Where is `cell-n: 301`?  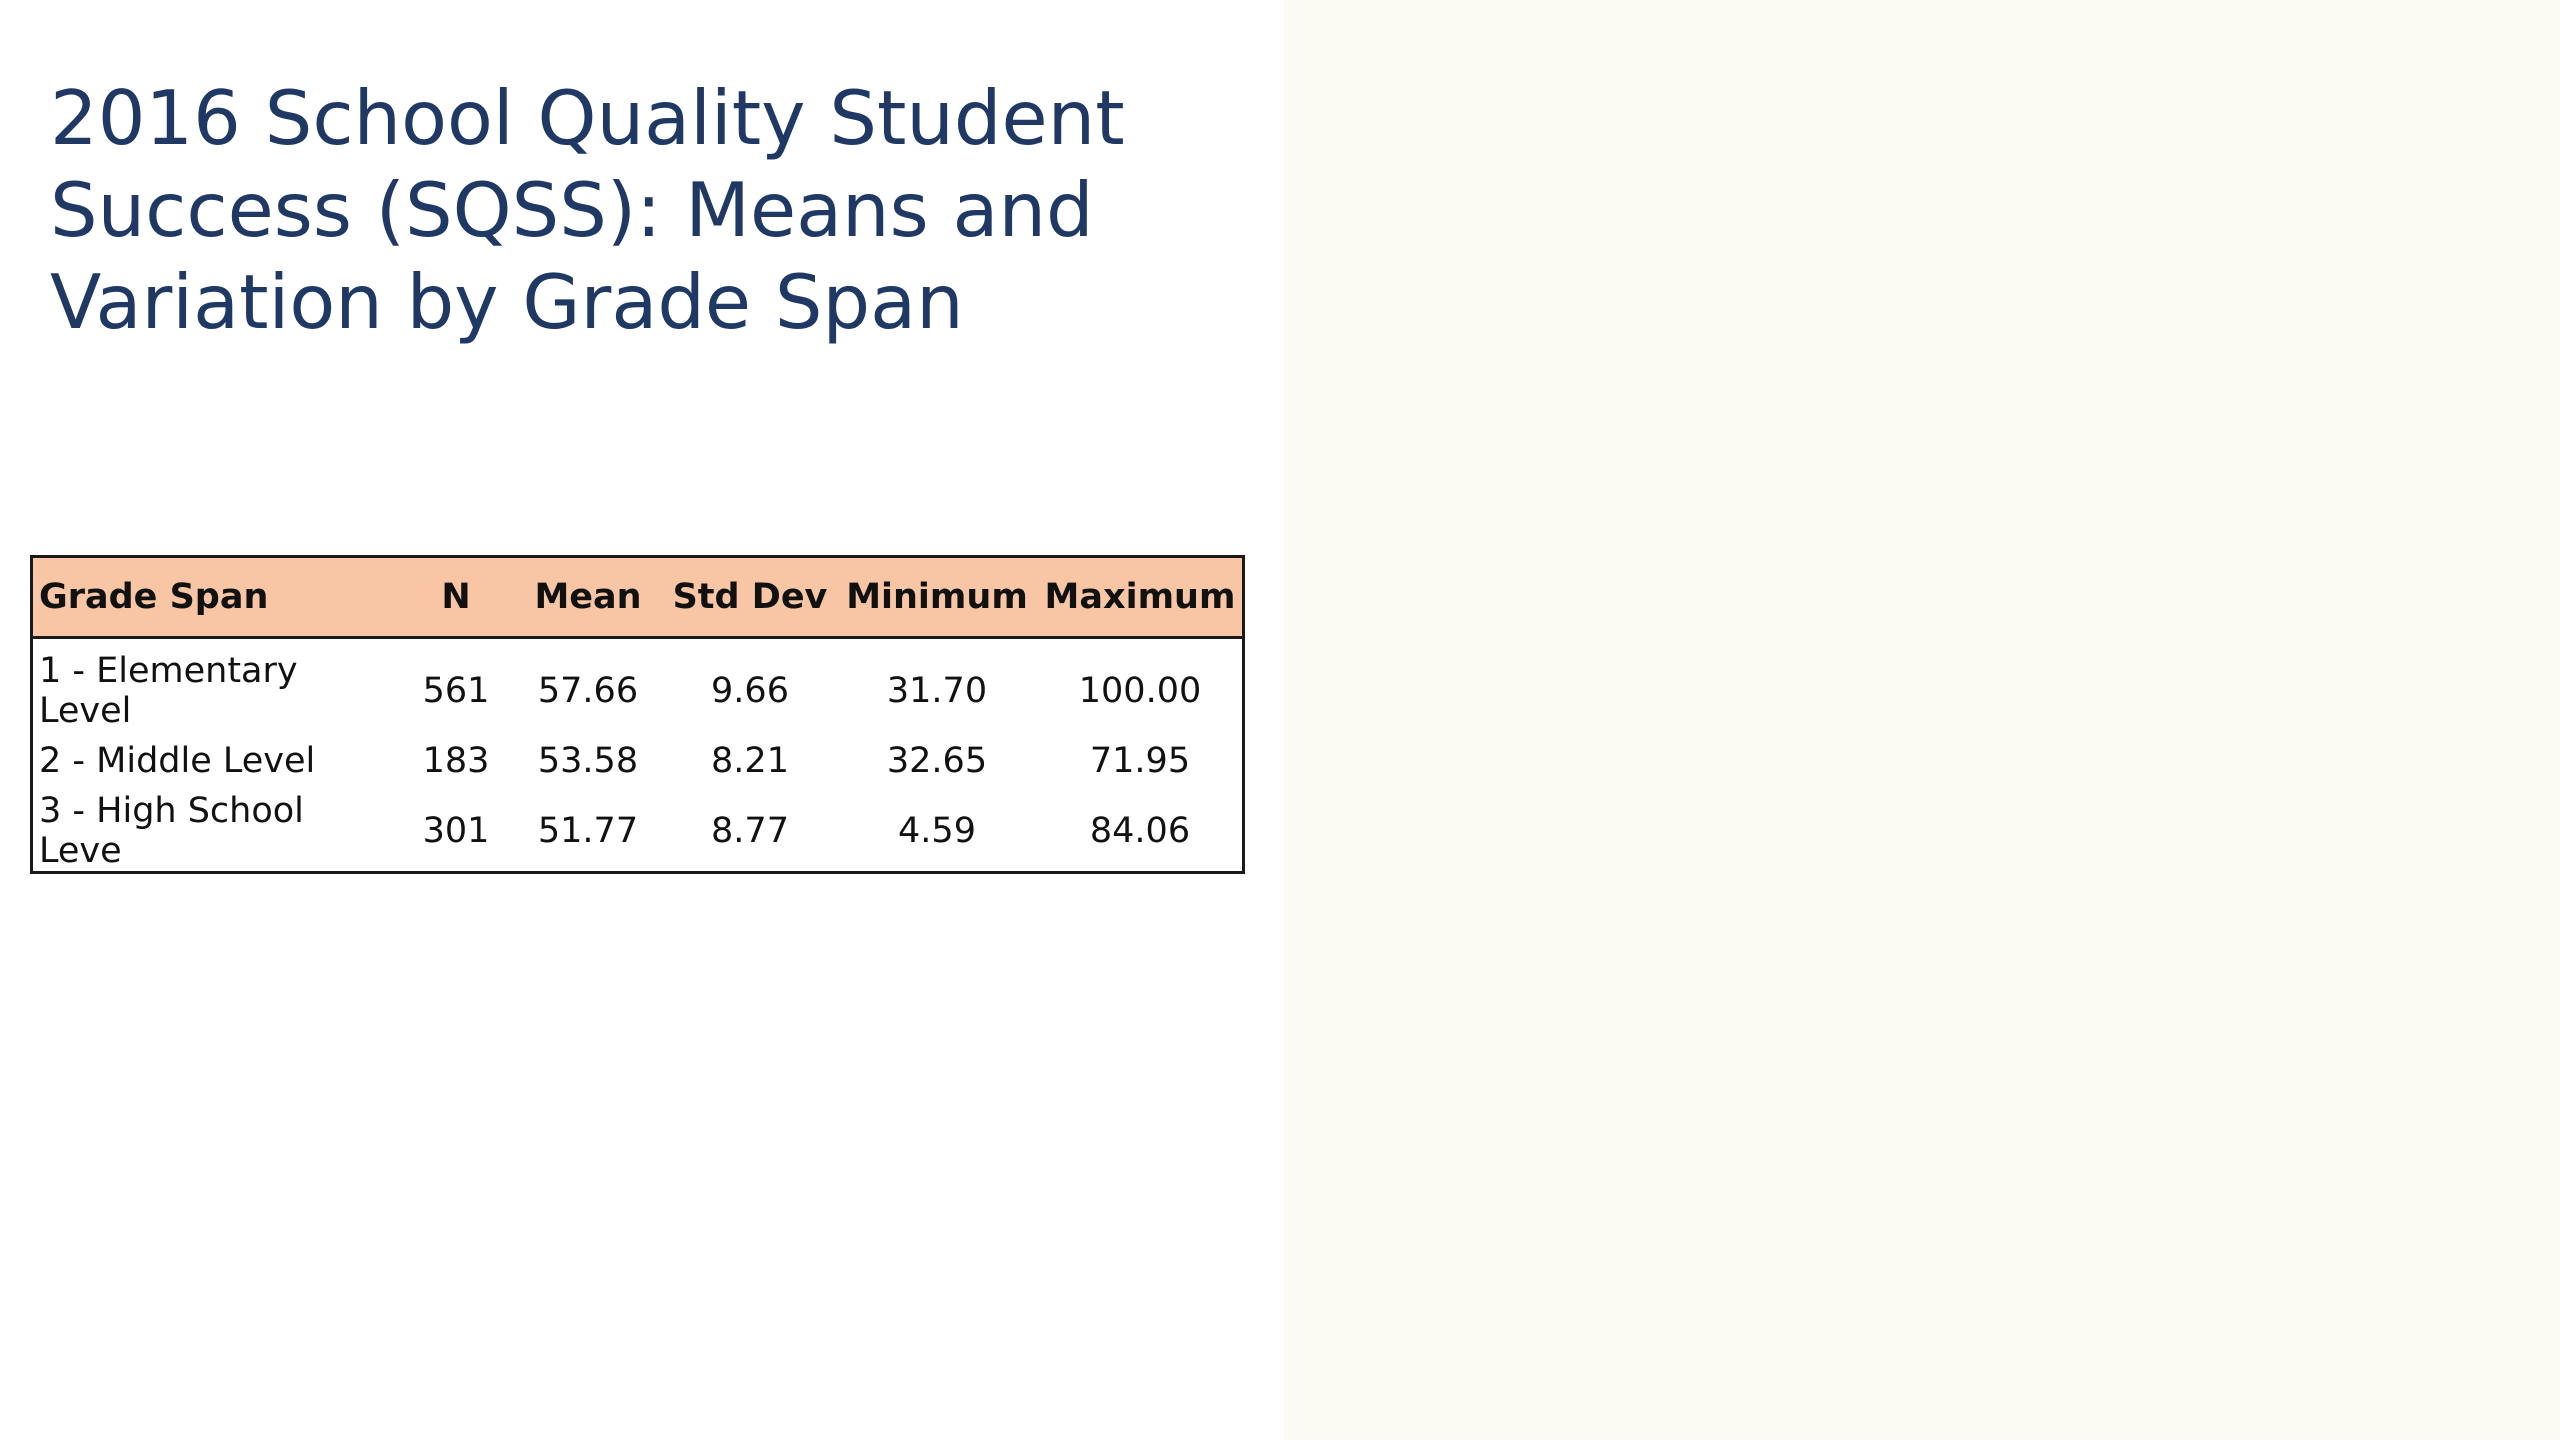 cell-n: 301 is located at coordinates (456, 831).